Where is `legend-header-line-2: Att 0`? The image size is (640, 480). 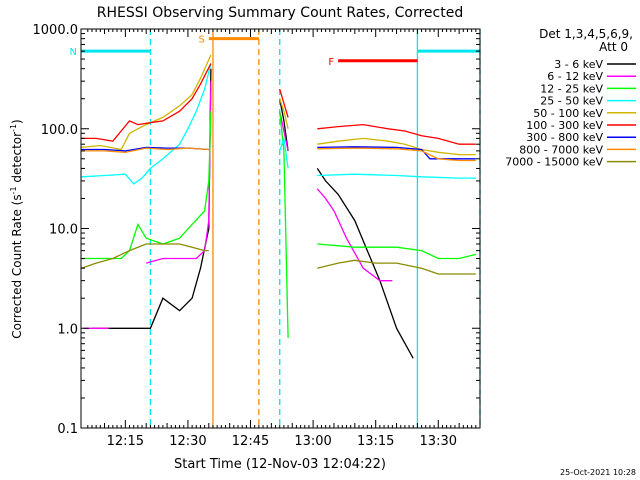
legend-header-line-2: Att 0 is located at coordinates (613, 47).